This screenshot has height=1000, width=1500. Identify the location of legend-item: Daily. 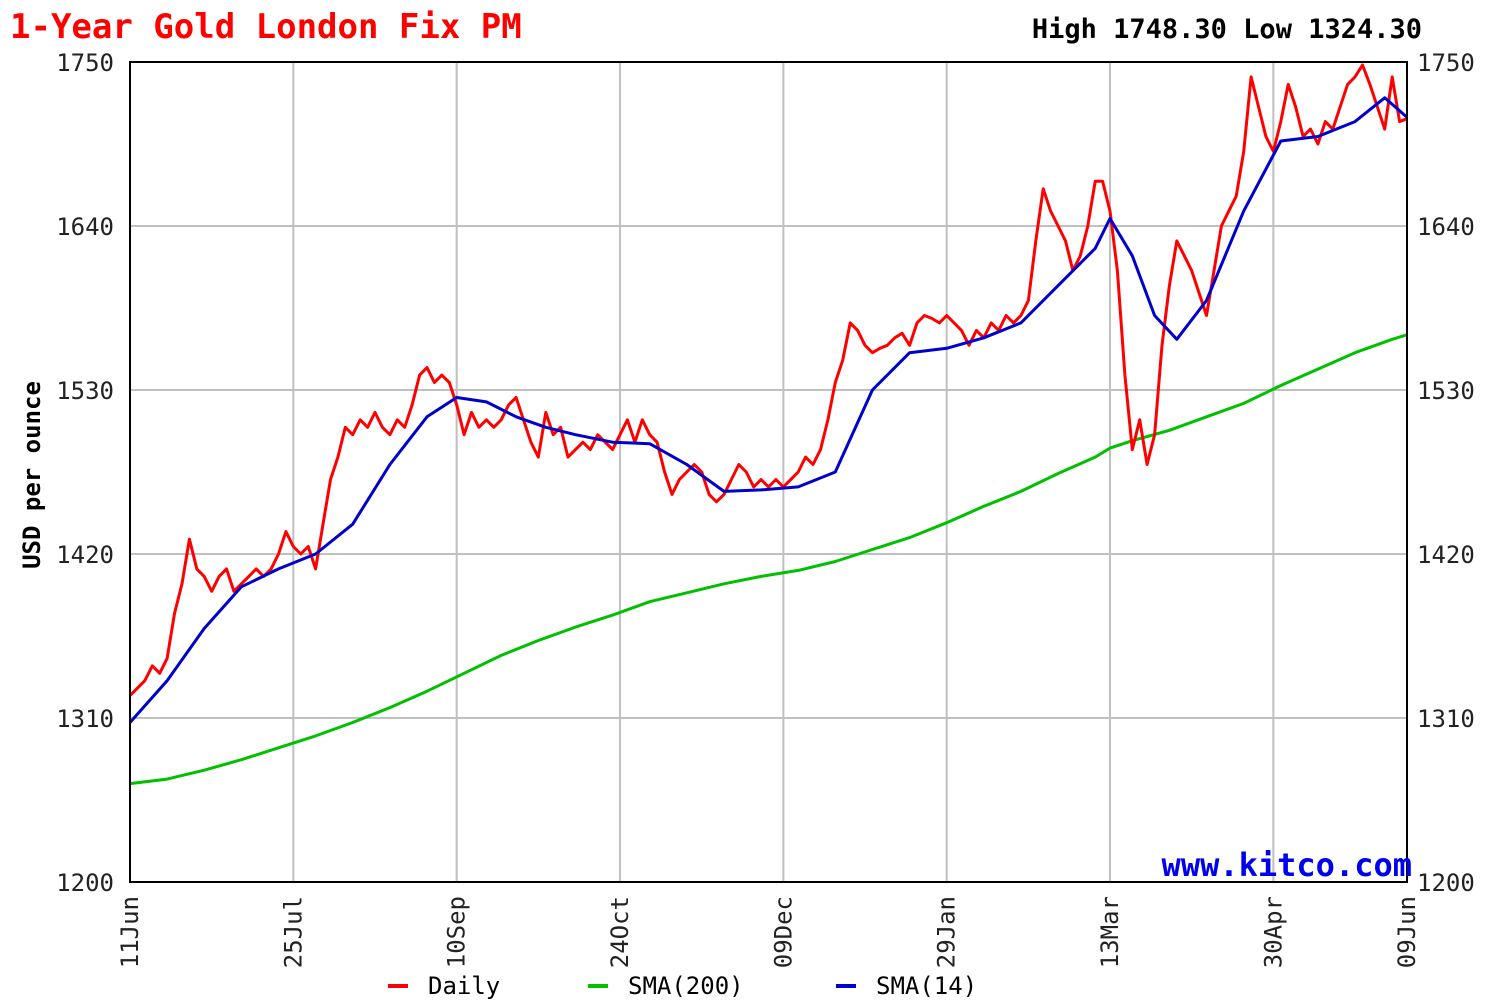
(444, 986).